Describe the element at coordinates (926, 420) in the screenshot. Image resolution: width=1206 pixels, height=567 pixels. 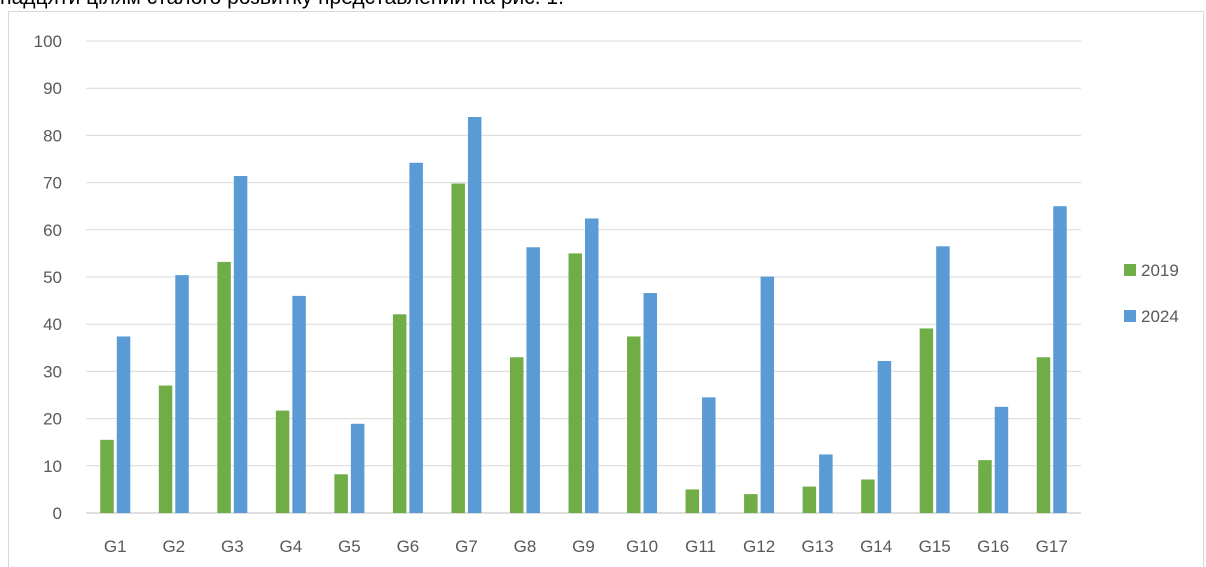
I see `bar-2019-G15` at that location.